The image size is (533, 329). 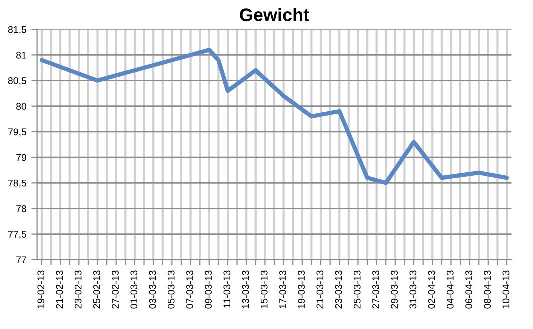 I want to click on x-tick-label: 04-04-13, so click(x=450, y=289).